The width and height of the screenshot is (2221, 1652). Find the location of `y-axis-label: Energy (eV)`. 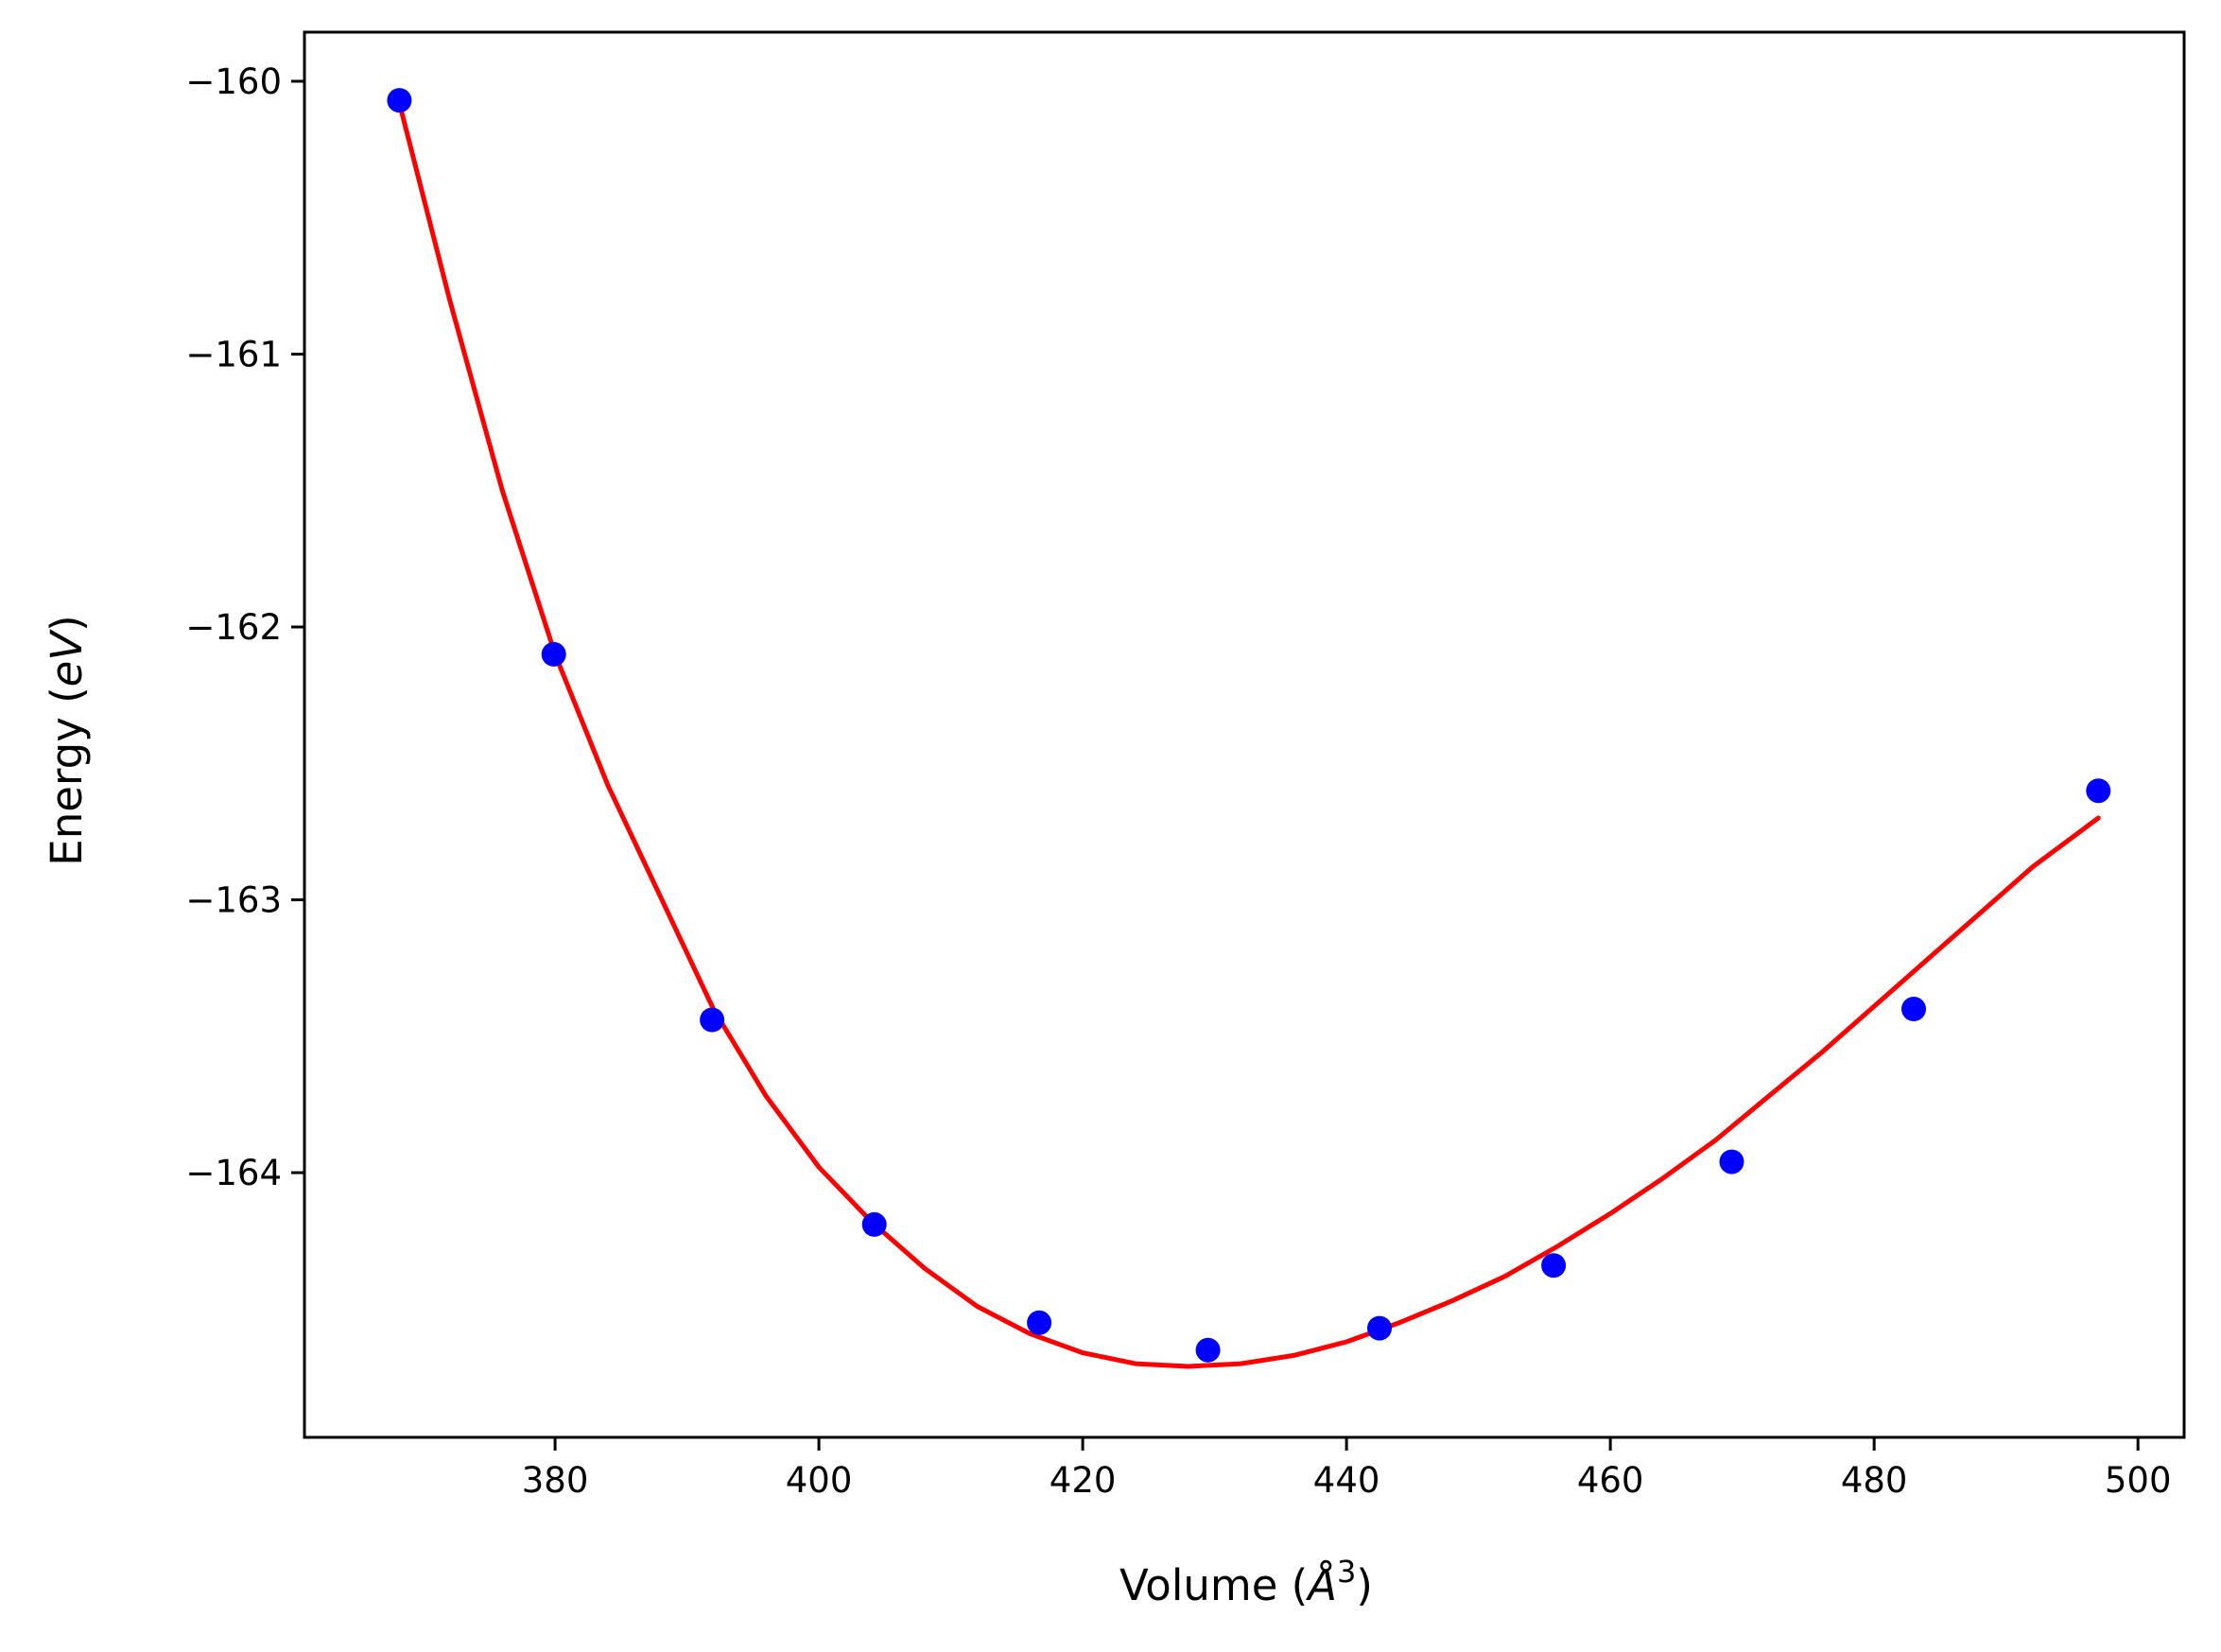

y-axis-label: Energy (eV) is located at coordinates (67, 740).